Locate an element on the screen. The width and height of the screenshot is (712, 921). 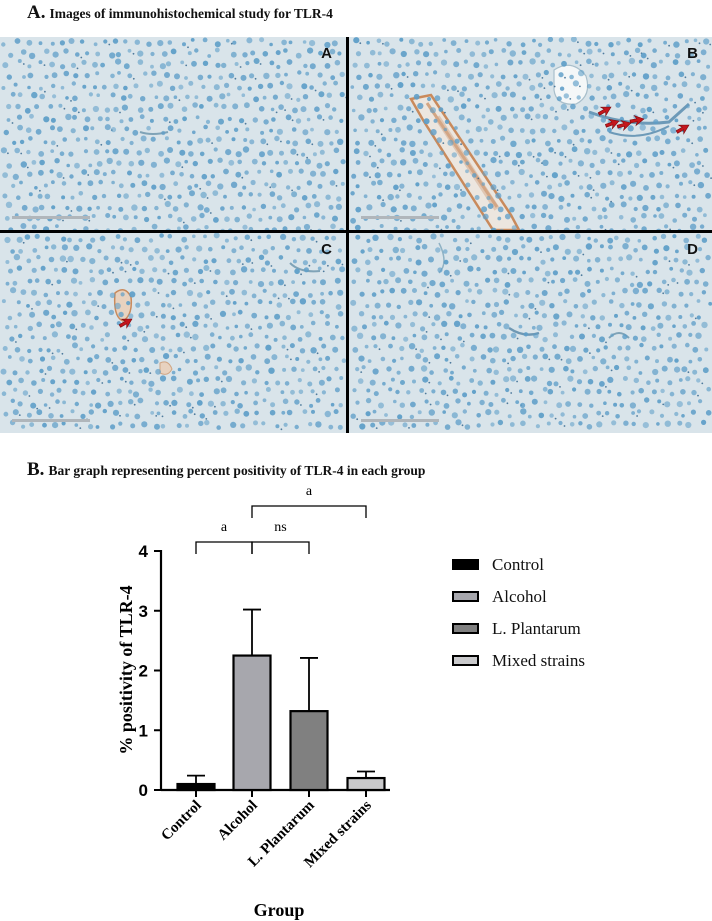
bar-control is located at coordinates (196, 787).